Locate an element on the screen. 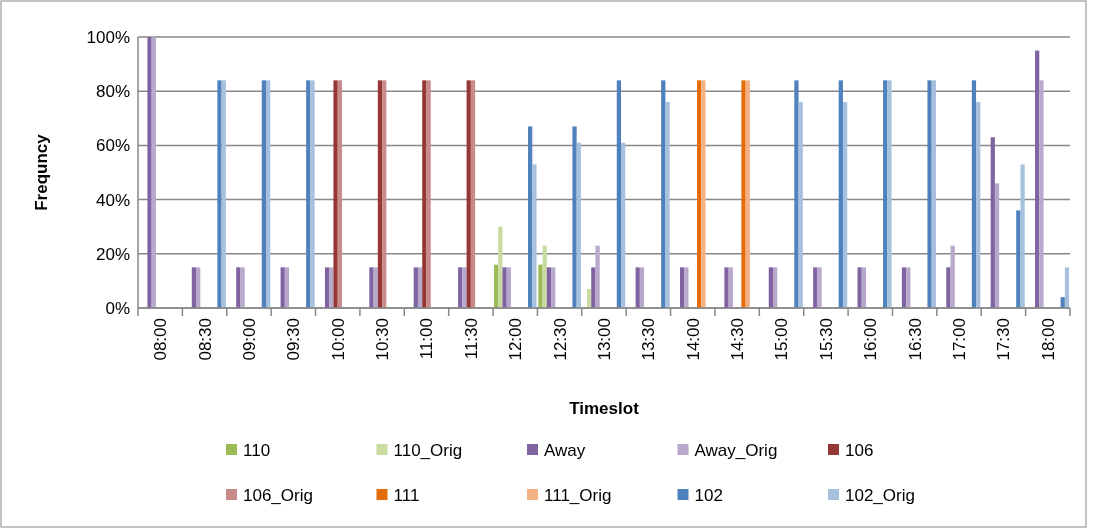  x-tick-label: 15:00 is located at coordinates (782, 339).